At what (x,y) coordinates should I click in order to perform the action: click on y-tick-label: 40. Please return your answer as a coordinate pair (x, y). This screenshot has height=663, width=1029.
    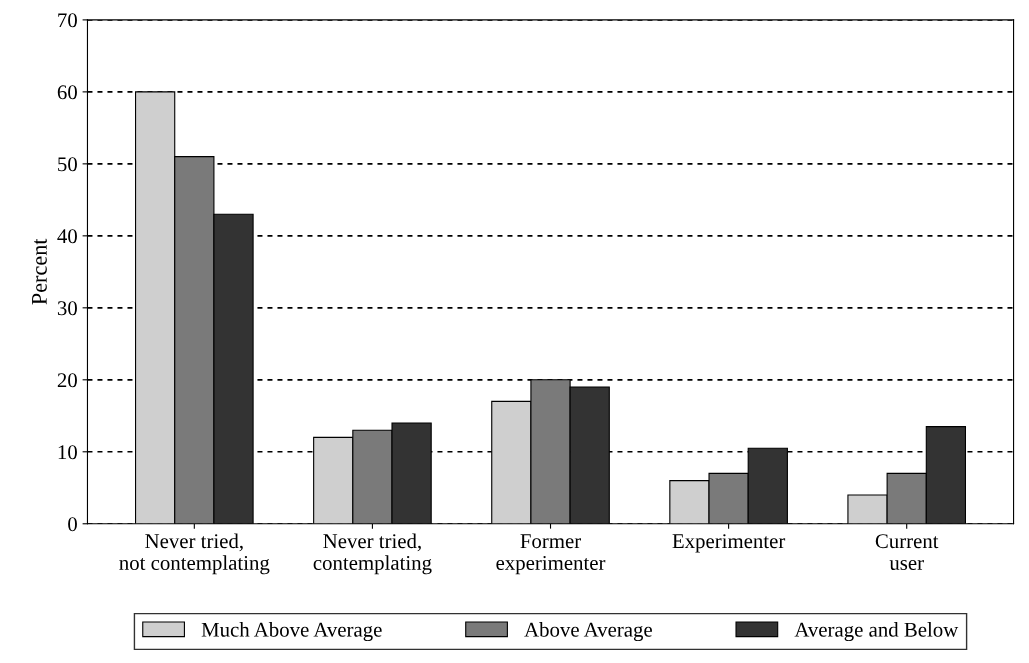
    Looking at the image, I should click on (67, 236).